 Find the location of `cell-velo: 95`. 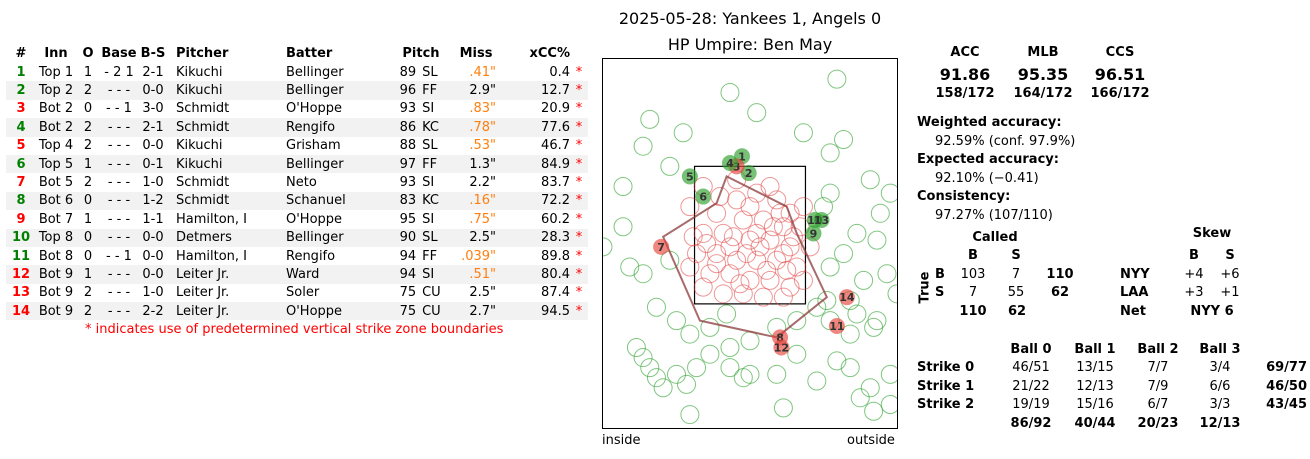

cell-velo: 95 is located at coordinates (408, 219).